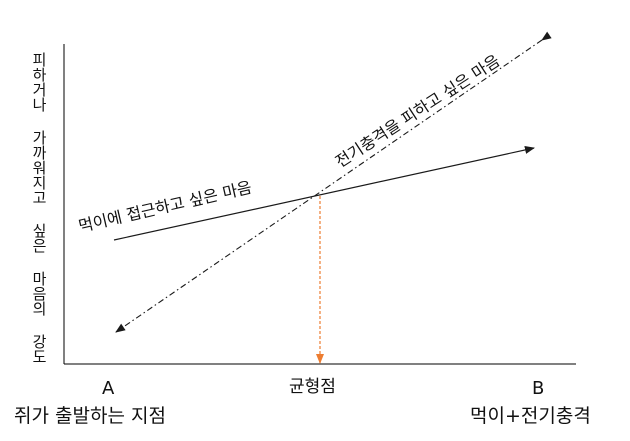 The height and width of the screenshot is (441, 630). Describe the element at coordinates (39, 208) in the screenshot. I see `y-axis-label: 피하거나 가까워지고 싶은 마음의 강도` at that location.